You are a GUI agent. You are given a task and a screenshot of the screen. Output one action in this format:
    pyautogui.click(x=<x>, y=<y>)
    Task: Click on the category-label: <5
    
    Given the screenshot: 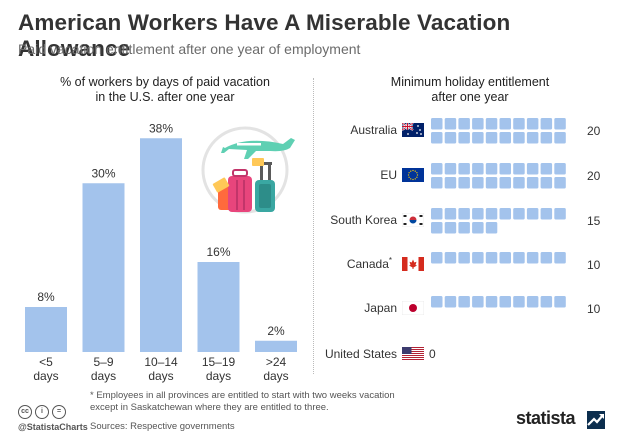 What is the action you would take?
    pyautogui.click(x=46, y=362)
    